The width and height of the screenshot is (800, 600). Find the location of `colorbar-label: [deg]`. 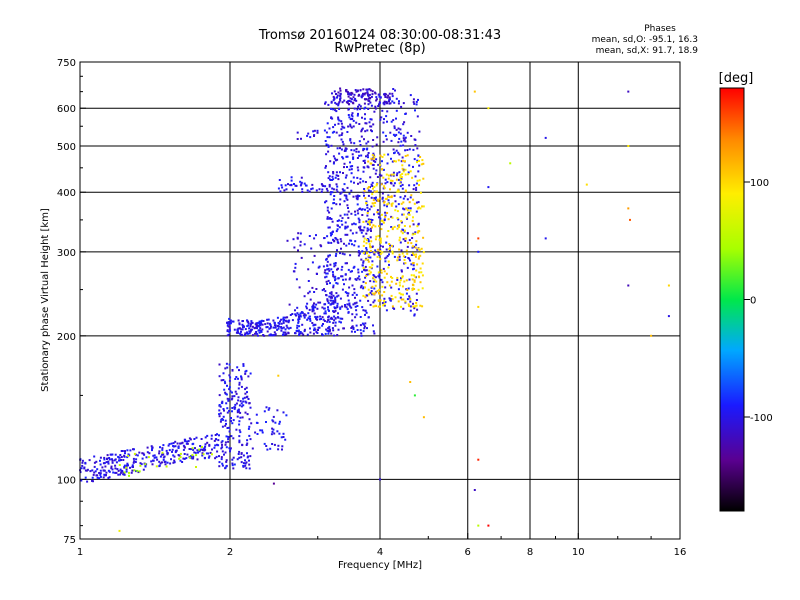

colorbar-label: [deg] is located at coordinates (736, 78).